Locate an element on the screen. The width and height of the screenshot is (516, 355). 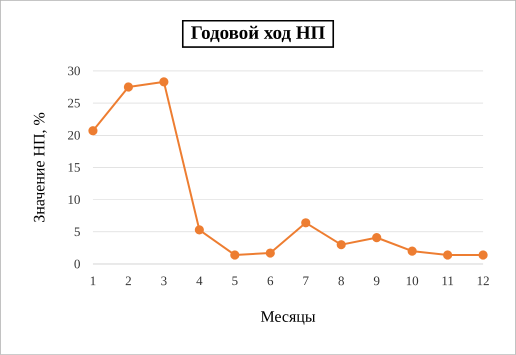
x-axis-title: Месяцы is located at coordinates (288, 318).